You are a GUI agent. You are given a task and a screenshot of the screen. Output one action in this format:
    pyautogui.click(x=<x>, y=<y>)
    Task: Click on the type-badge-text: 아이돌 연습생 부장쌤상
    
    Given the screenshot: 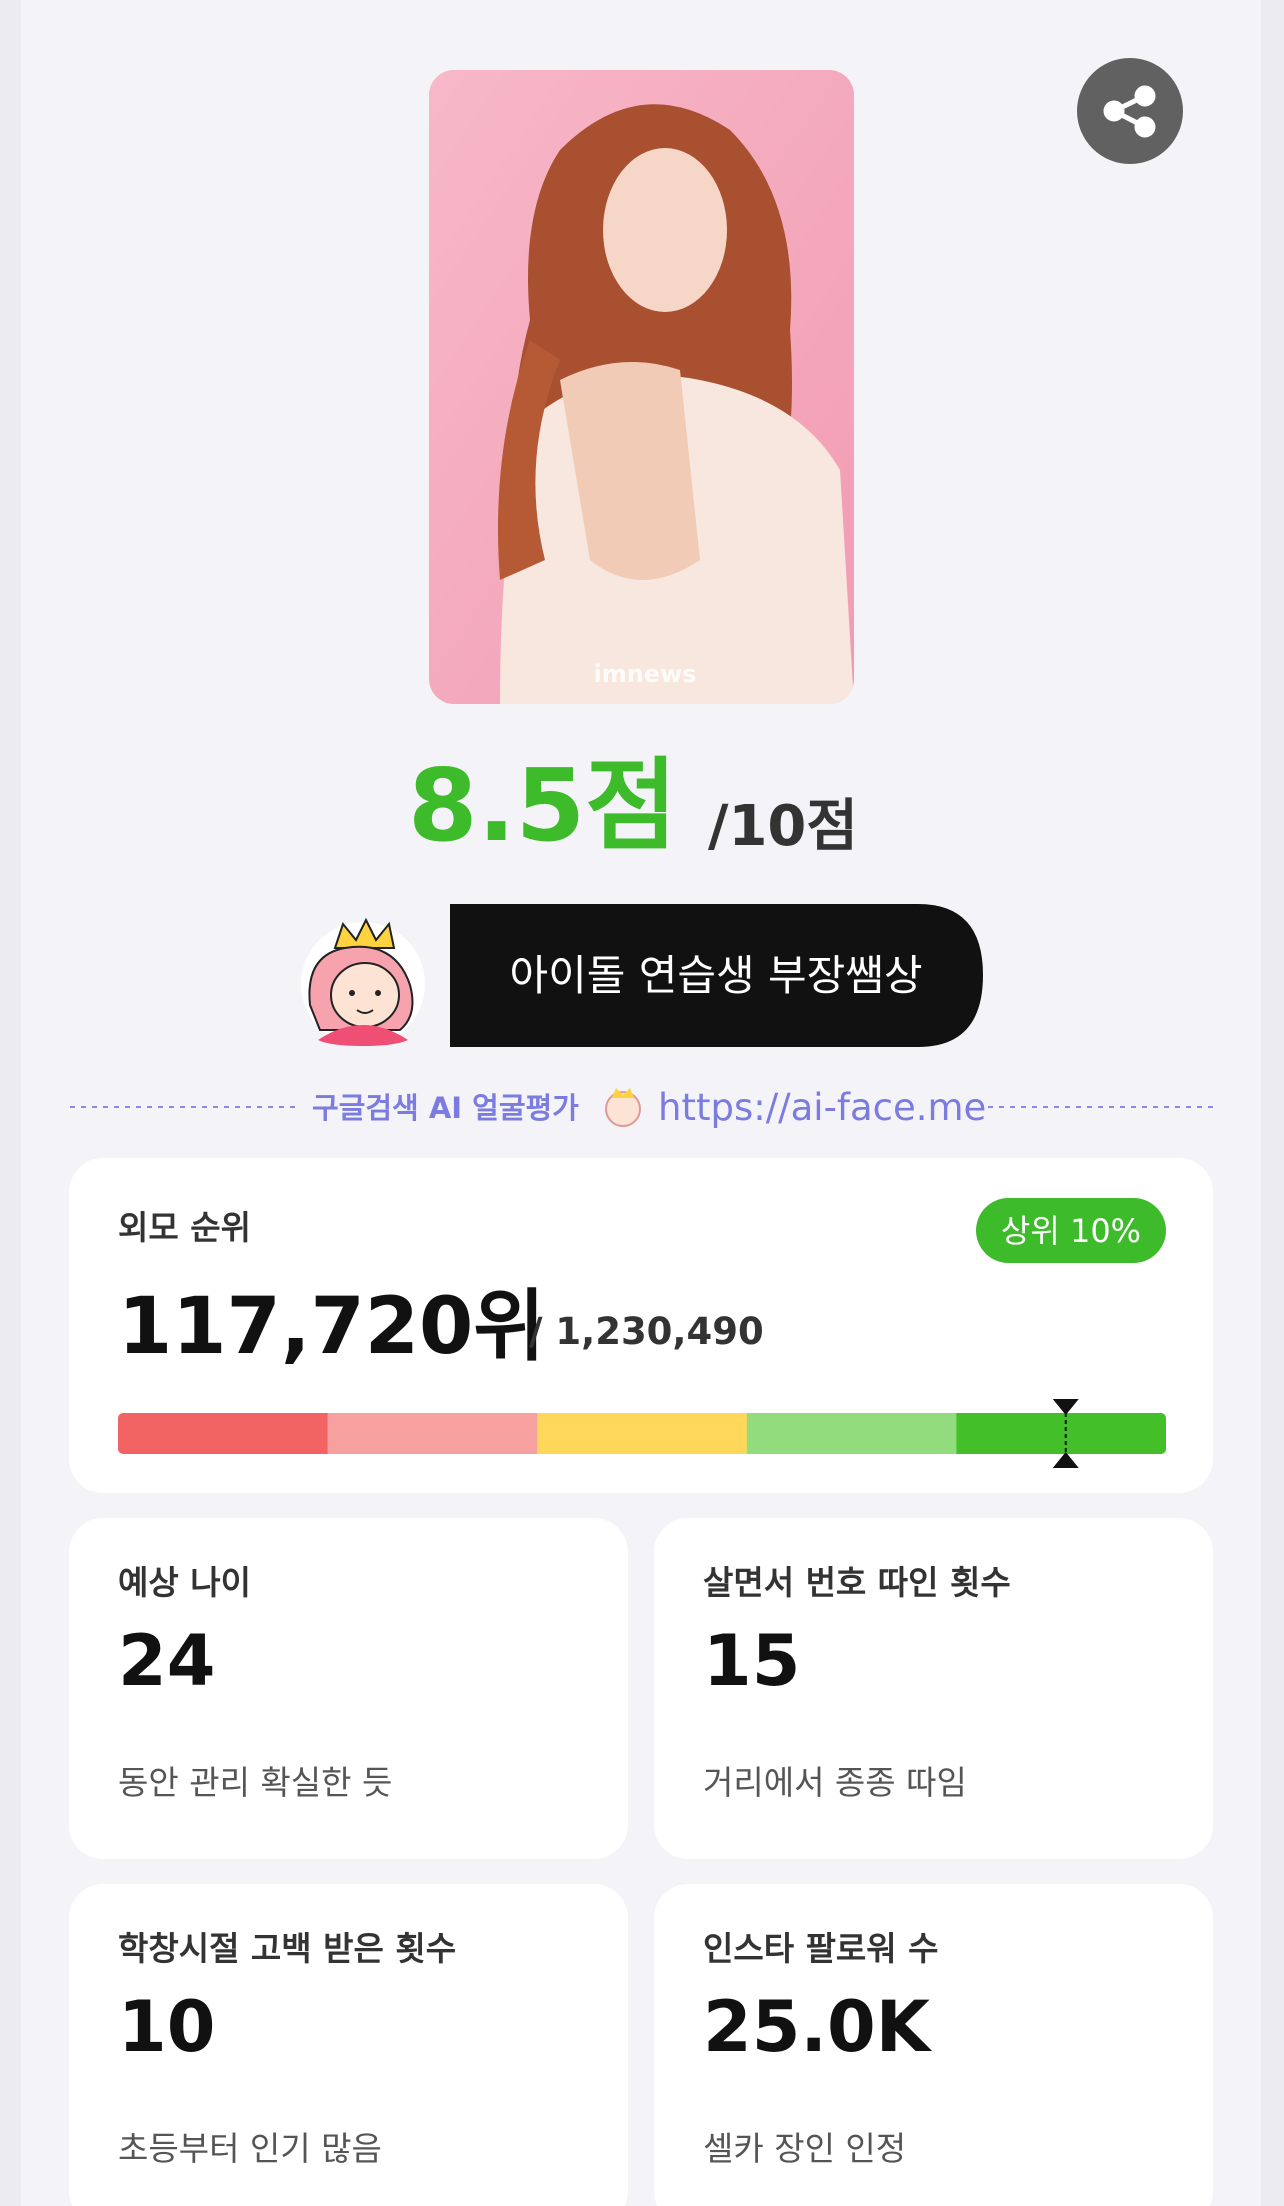 What is the action you would take?
    pyautogui.click(x=715, y=975)
    